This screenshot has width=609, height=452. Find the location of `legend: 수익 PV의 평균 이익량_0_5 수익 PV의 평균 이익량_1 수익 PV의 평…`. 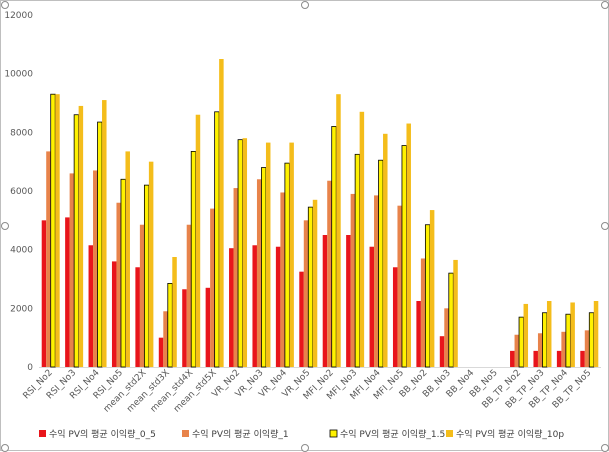

legend: 수익 PV의 평균 이익량_0_5 수익 PV의 평균 이익량_1 수익 PV의 평… is located at coordinates (301, 434).